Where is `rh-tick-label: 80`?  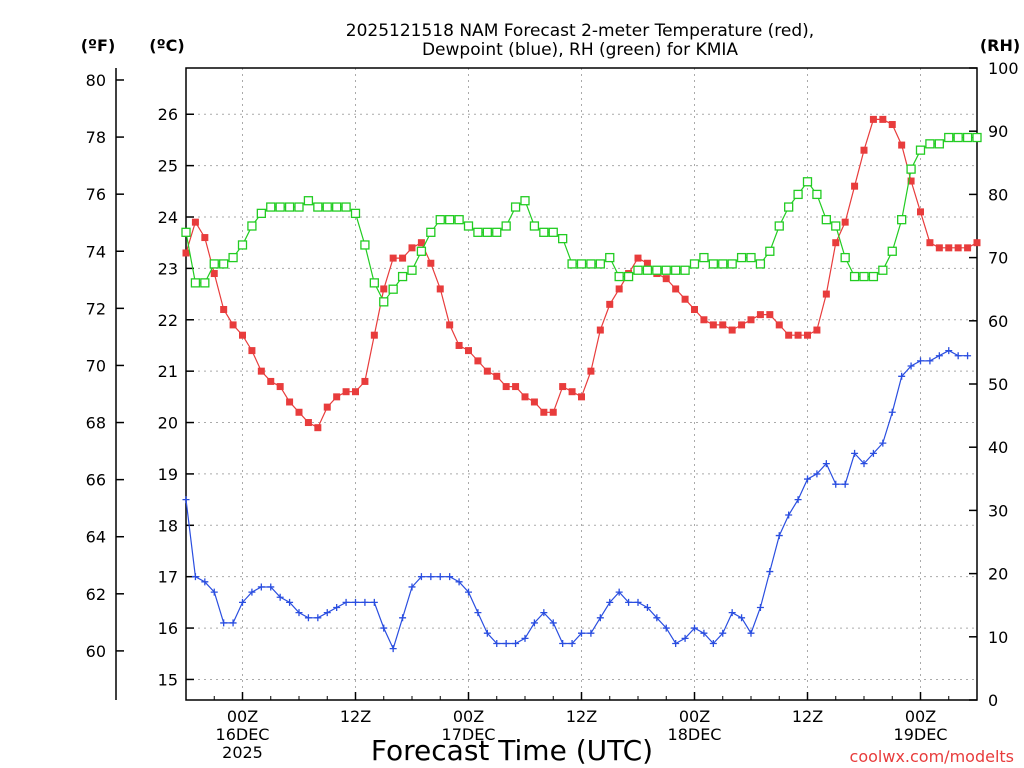
rh-tick-label: 80 is located at coordinates (998, 194).